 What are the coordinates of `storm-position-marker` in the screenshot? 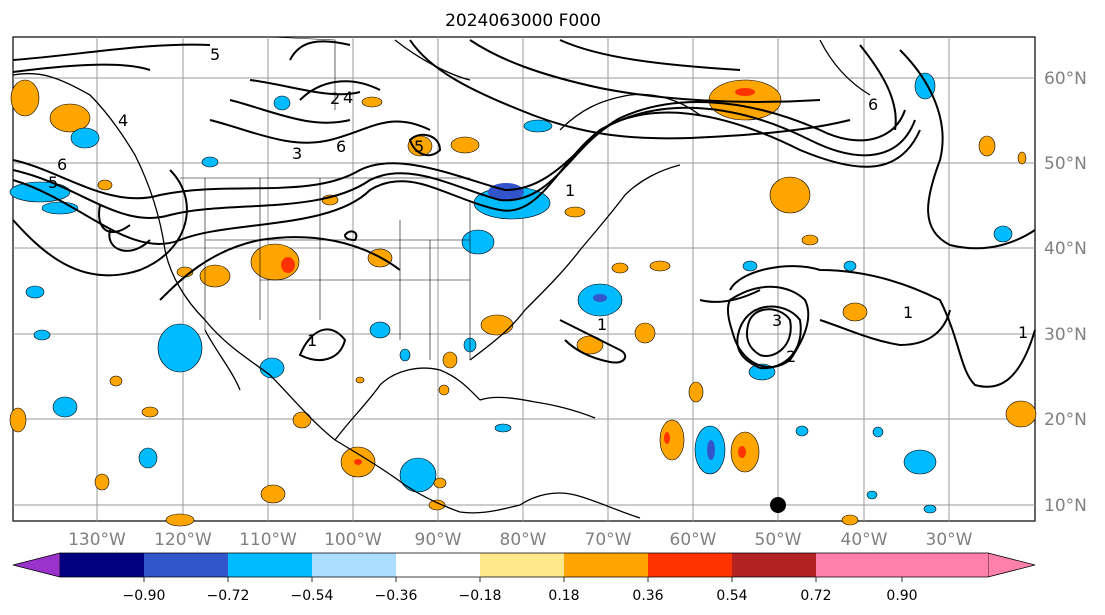 It's located at (778, 505).